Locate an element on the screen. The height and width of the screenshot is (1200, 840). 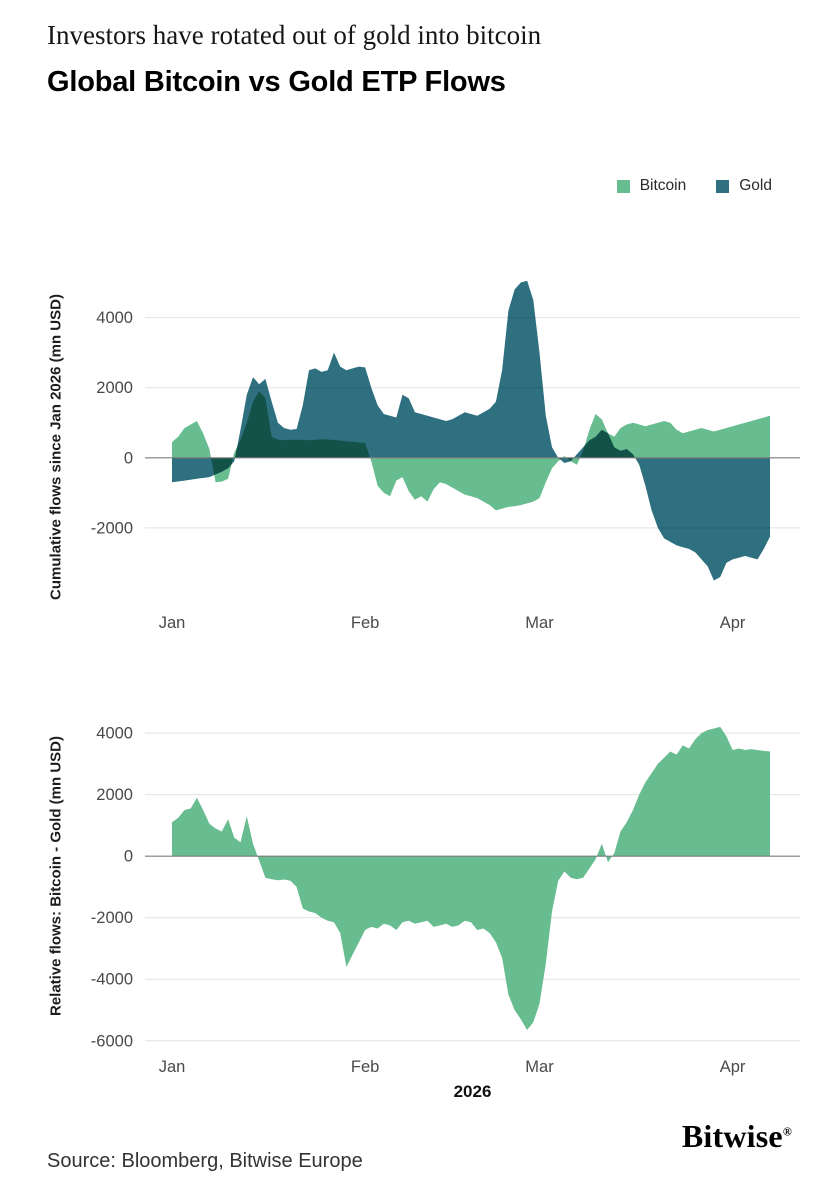
legend-item-bitcoin: Bitcoin is located at coordinates (651, 186).